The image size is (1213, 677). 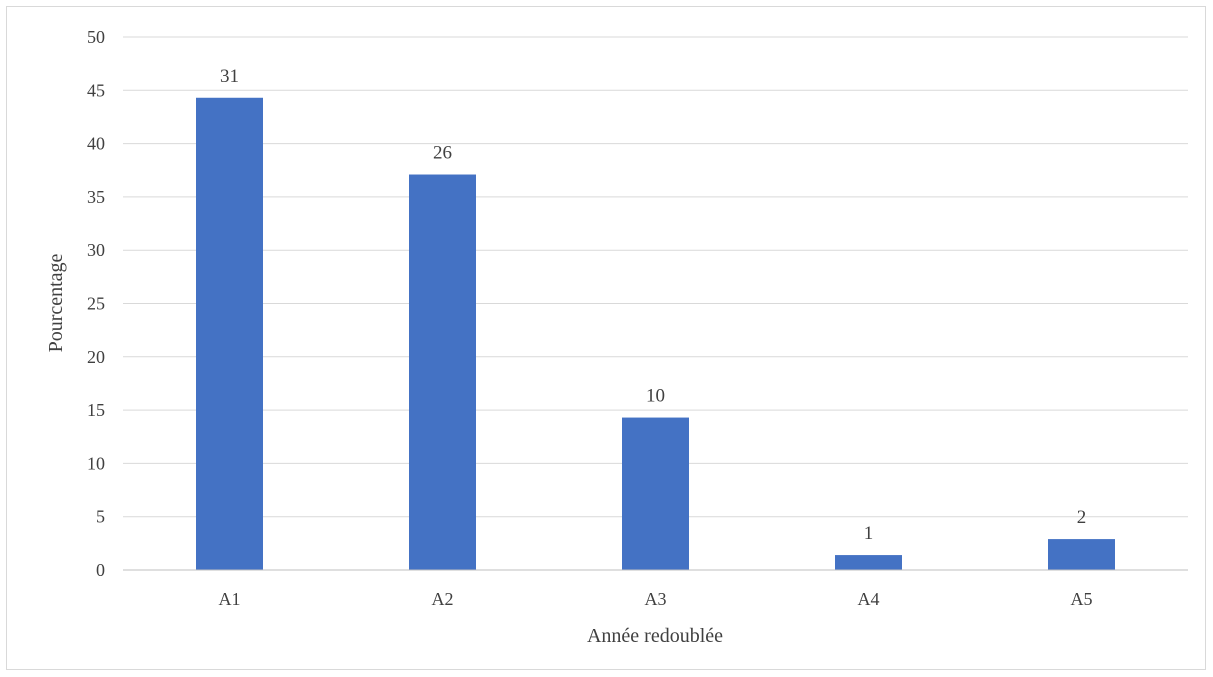 I want to click on y-tick-labels: 0 5 10 15 20 25 30 35 40 45 50, so click(x=96, y=303).